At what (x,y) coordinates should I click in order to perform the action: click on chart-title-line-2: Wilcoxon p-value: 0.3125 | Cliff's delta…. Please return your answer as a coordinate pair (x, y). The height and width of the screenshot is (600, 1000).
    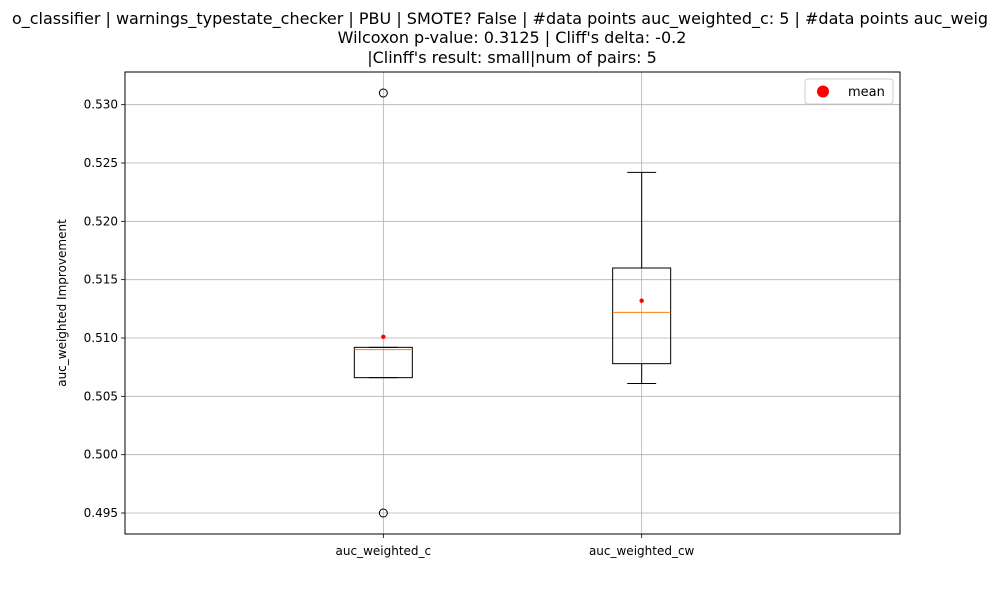
    Looking at the image, I should click on (512, 37).